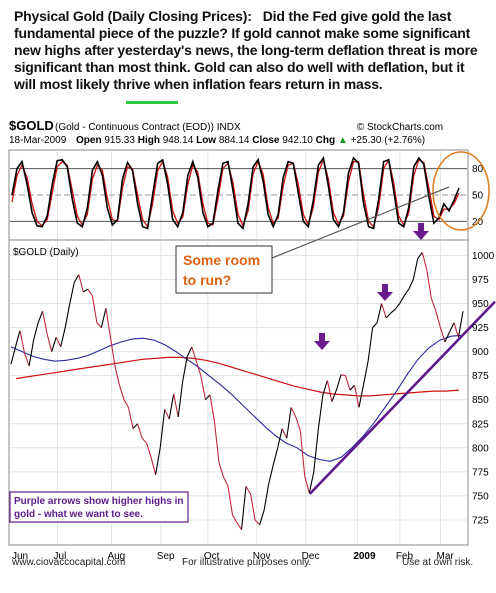 The height and width of the screenshot is (593, 496). What do you see at coordinates (480, 400) in the screenshot?
I see `price-y-tick-label: 850` at bounding box center [480, 400].